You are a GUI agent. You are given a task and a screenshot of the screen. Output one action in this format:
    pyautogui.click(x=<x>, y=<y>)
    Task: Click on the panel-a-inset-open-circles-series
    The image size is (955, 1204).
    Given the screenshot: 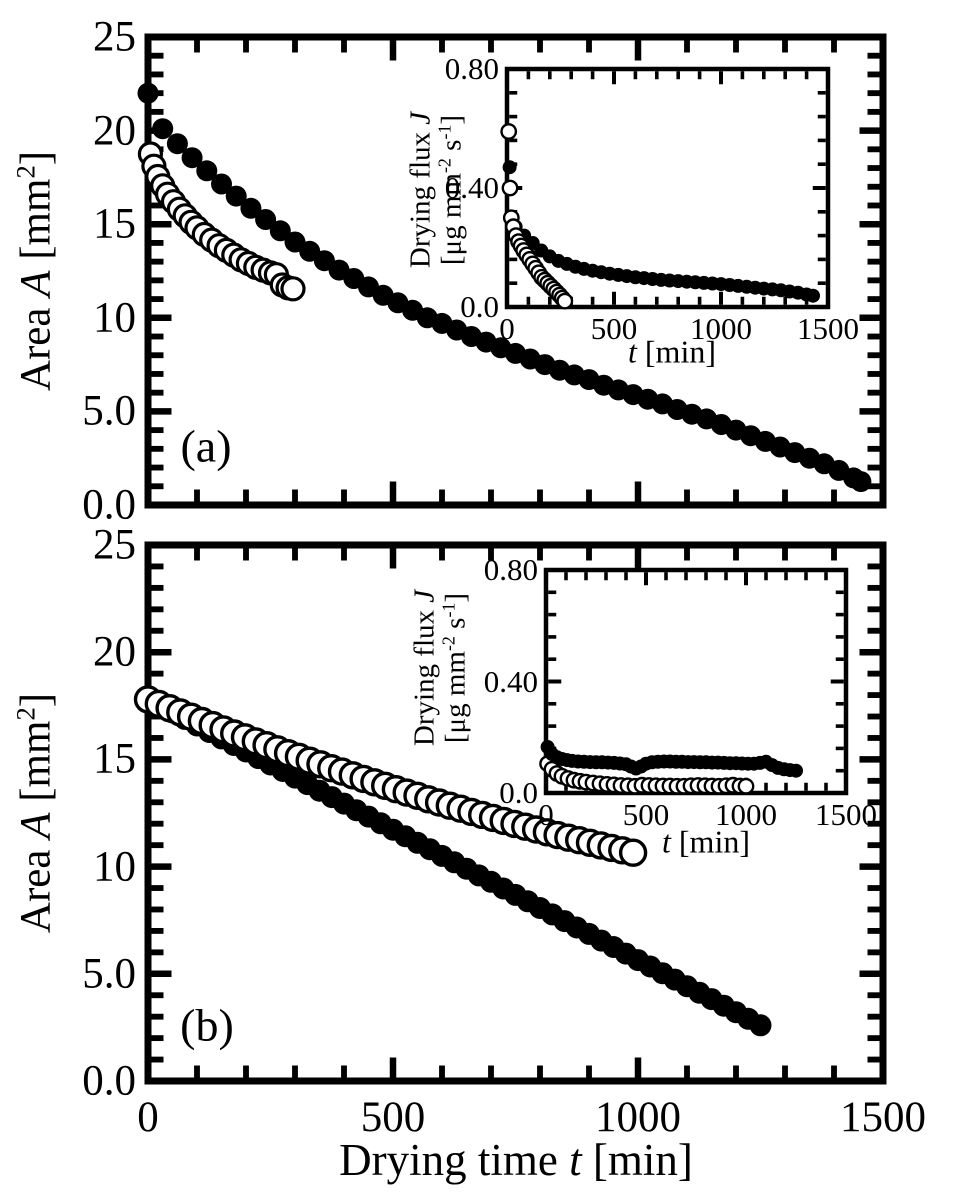 What is the action you would take?
    pyautogui.click(x=537, y=216)
    